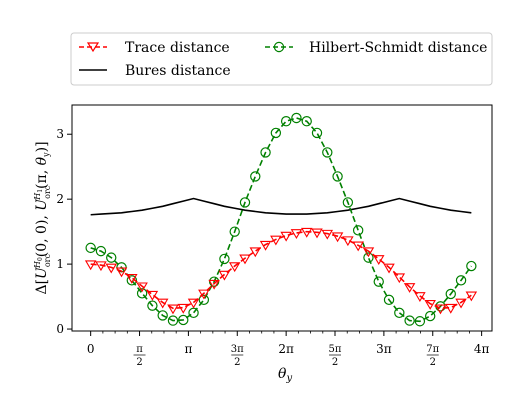  I want to click on x-tick-label-8: 4π, so click(482, 349).